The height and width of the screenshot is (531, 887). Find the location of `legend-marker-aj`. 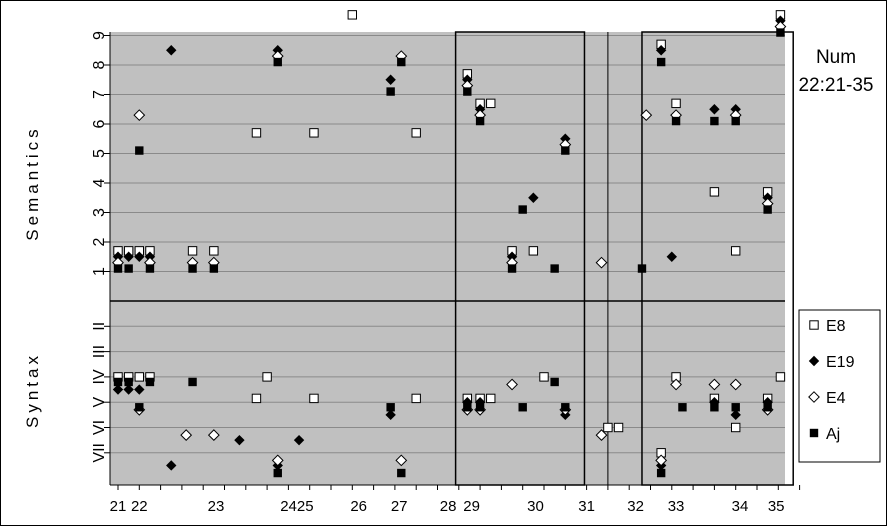

legend-marker-aj is located at coordinates (814, 433).